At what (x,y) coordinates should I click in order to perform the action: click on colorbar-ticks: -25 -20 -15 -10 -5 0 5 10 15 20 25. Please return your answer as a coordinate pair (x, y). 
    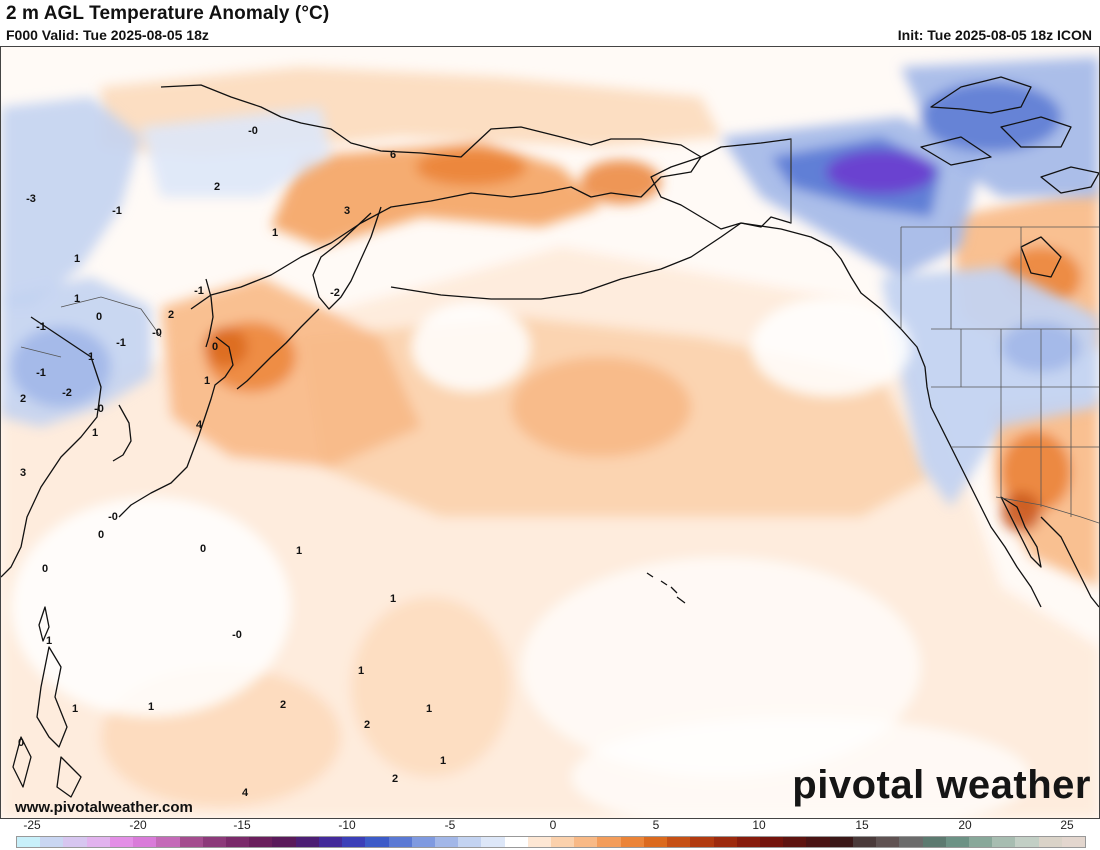
    Looking at the image, I should click on (551, 826).